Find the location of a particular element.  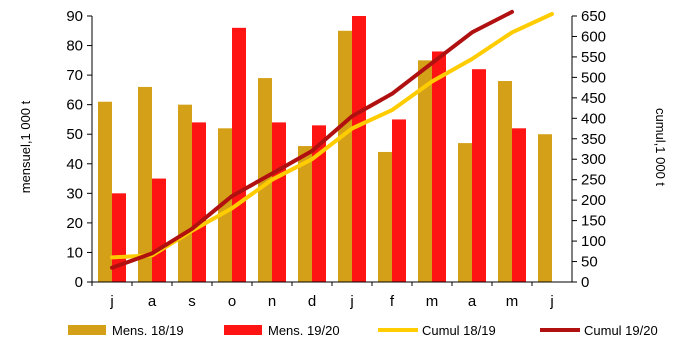

y-tick-label: 90 is located at coordinates (74, 16).